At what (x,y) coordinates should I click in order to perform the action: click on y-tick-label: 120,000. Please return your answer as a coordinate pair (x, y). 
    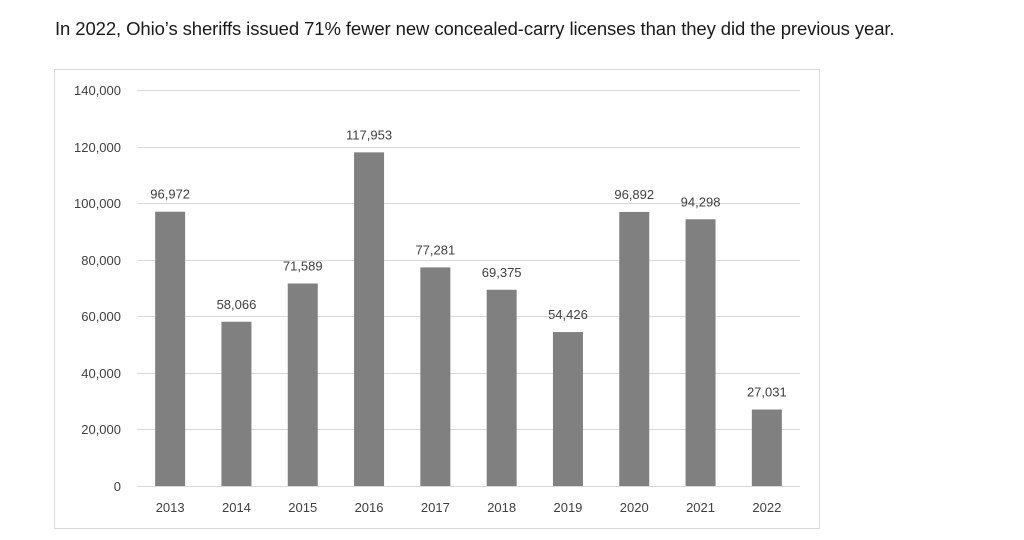
    Looking at the image, I should click on (97, 147).